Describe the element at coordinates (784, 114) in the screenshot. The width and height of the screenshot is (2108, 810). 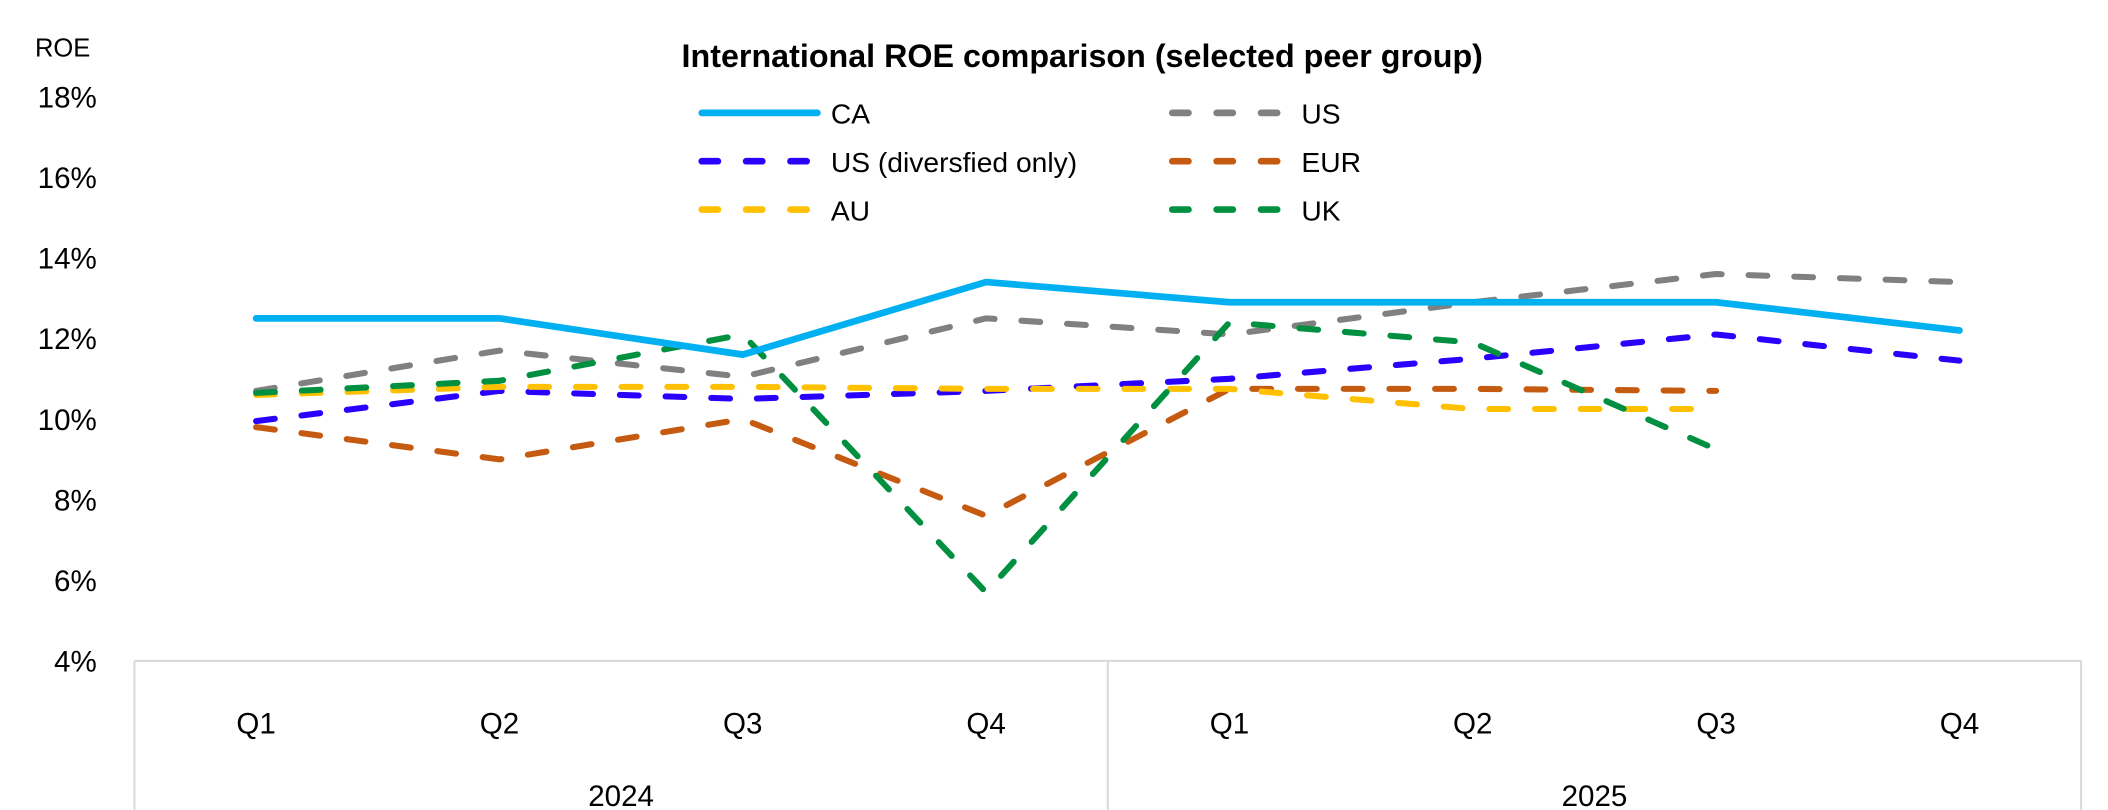
I see `legend-item: CA` at that location.